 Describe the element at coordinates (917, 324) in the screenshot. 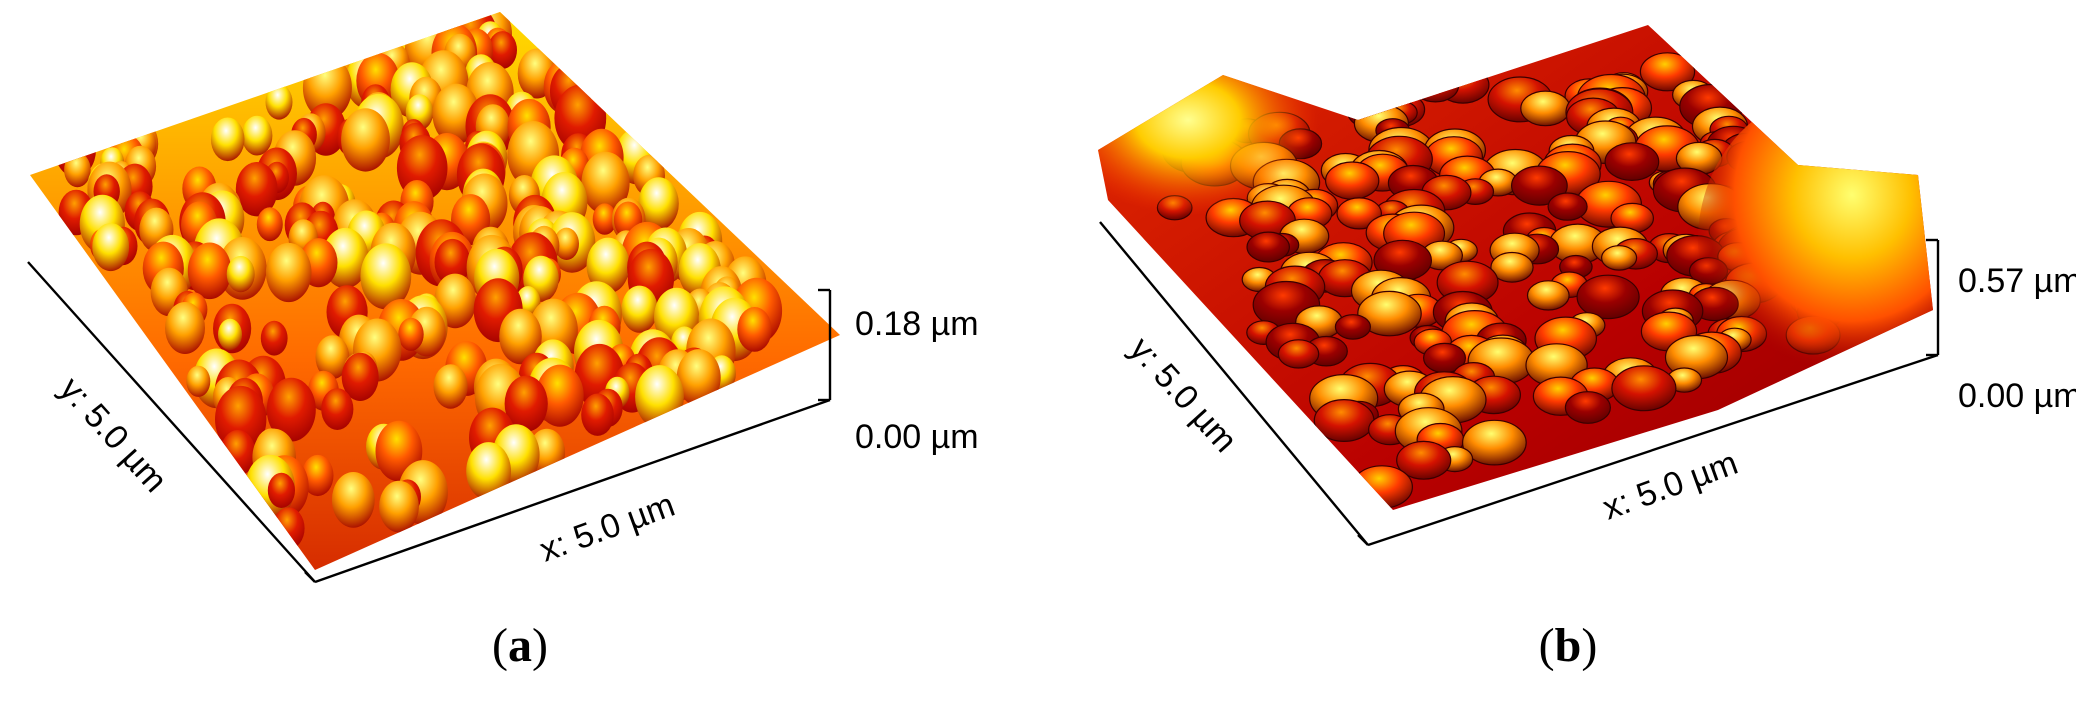

I see `z-max-label: 0.18 µm` at that location.